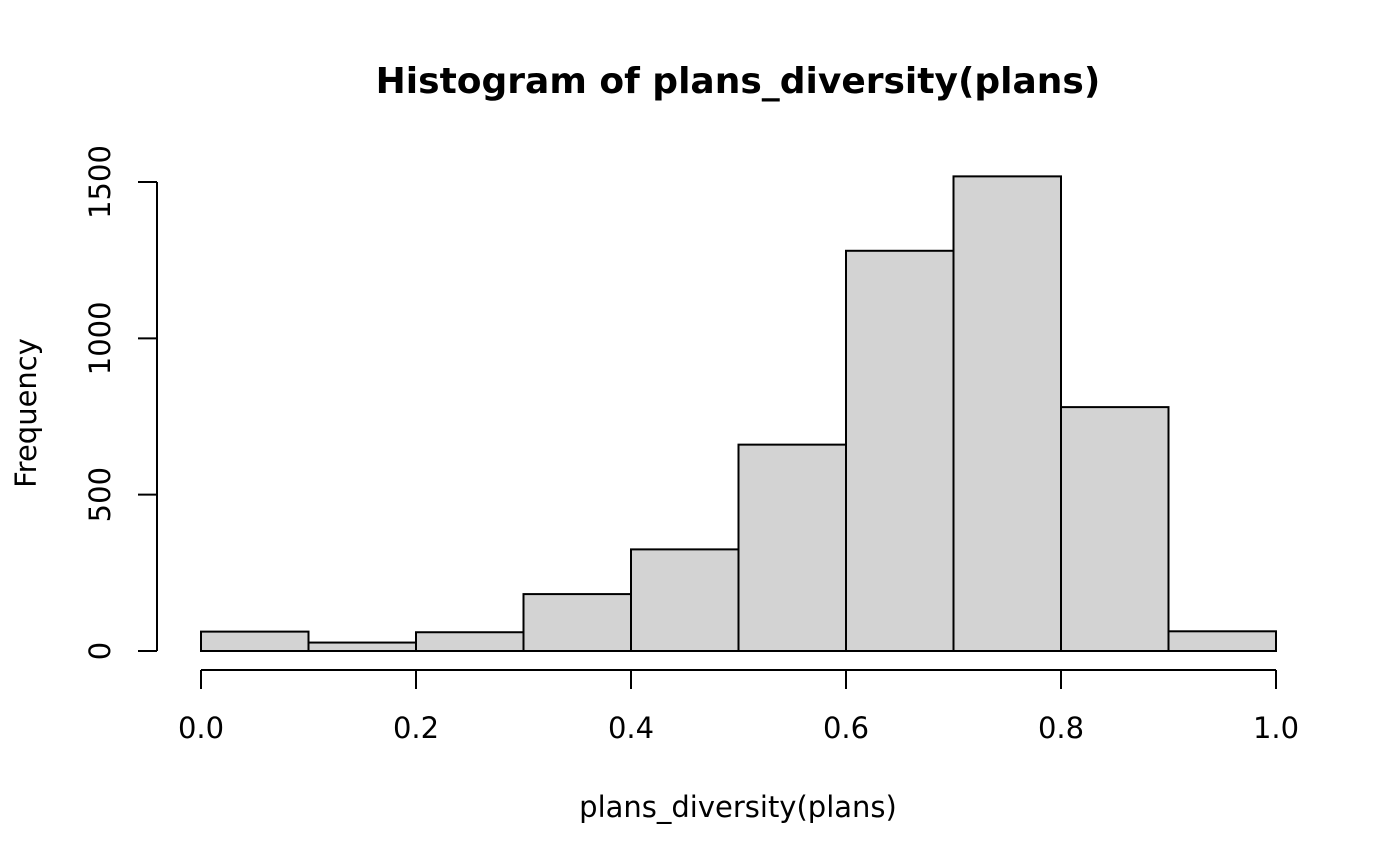 The width and height of the screenshot is (1400, 866). I want to click on x-tick-label: 0.0, so click(201, 728).